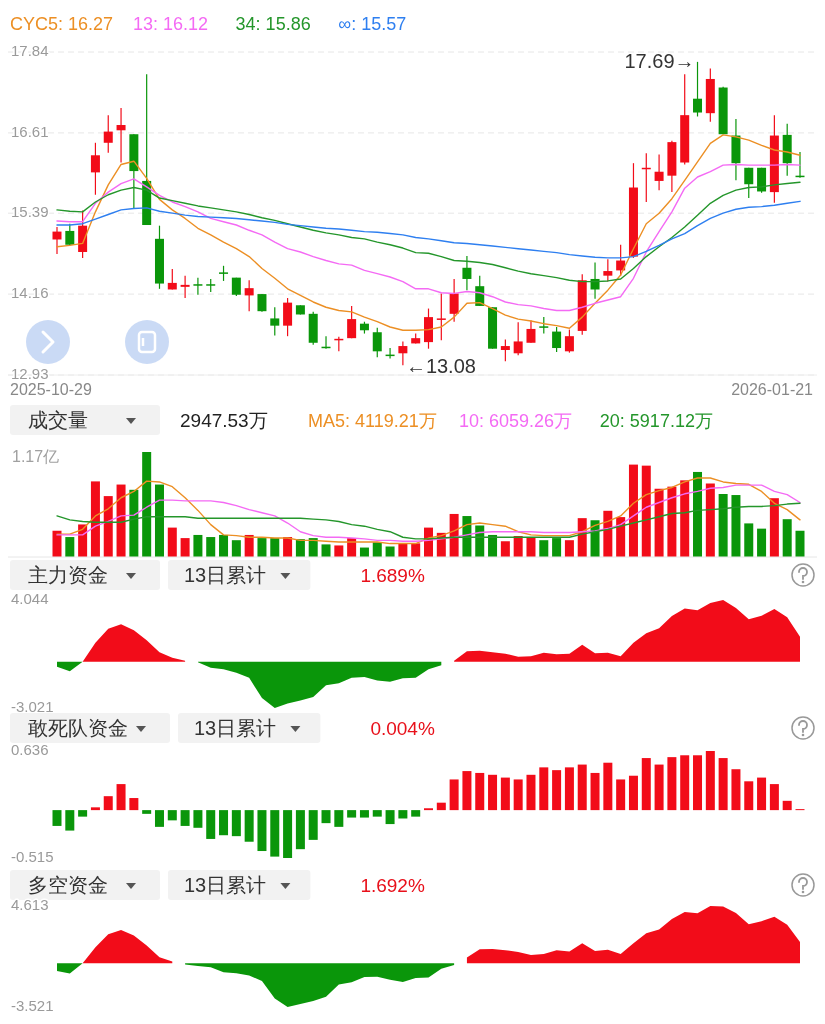 The height and width of the screenshot is (1024, 825). I want to click on y-tick-label: 14.16, so click(30, 293).